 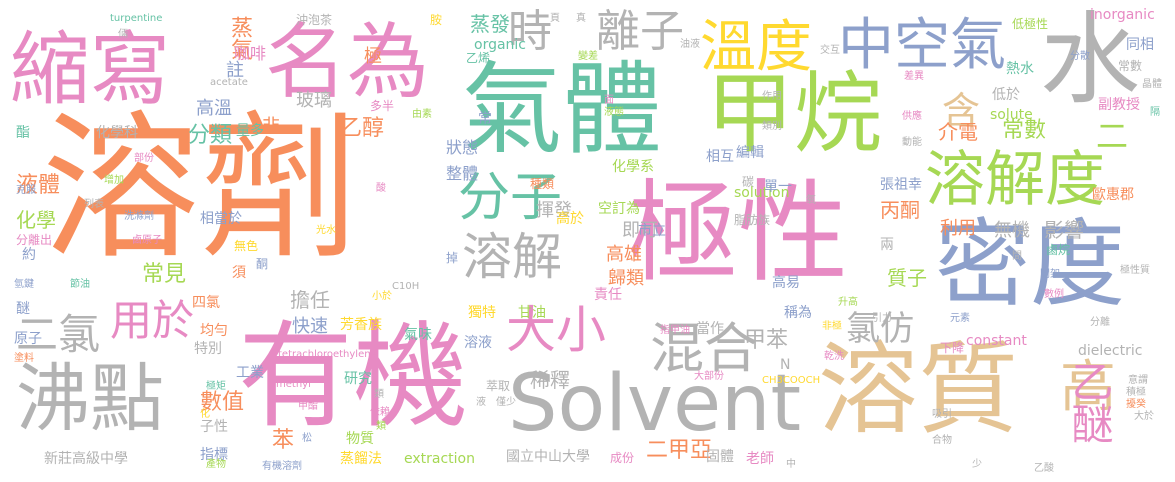 What do you see at coordinates (834, 356) in the screenshot?
I see `word: 乾洗` at bounding box center [834, 356].